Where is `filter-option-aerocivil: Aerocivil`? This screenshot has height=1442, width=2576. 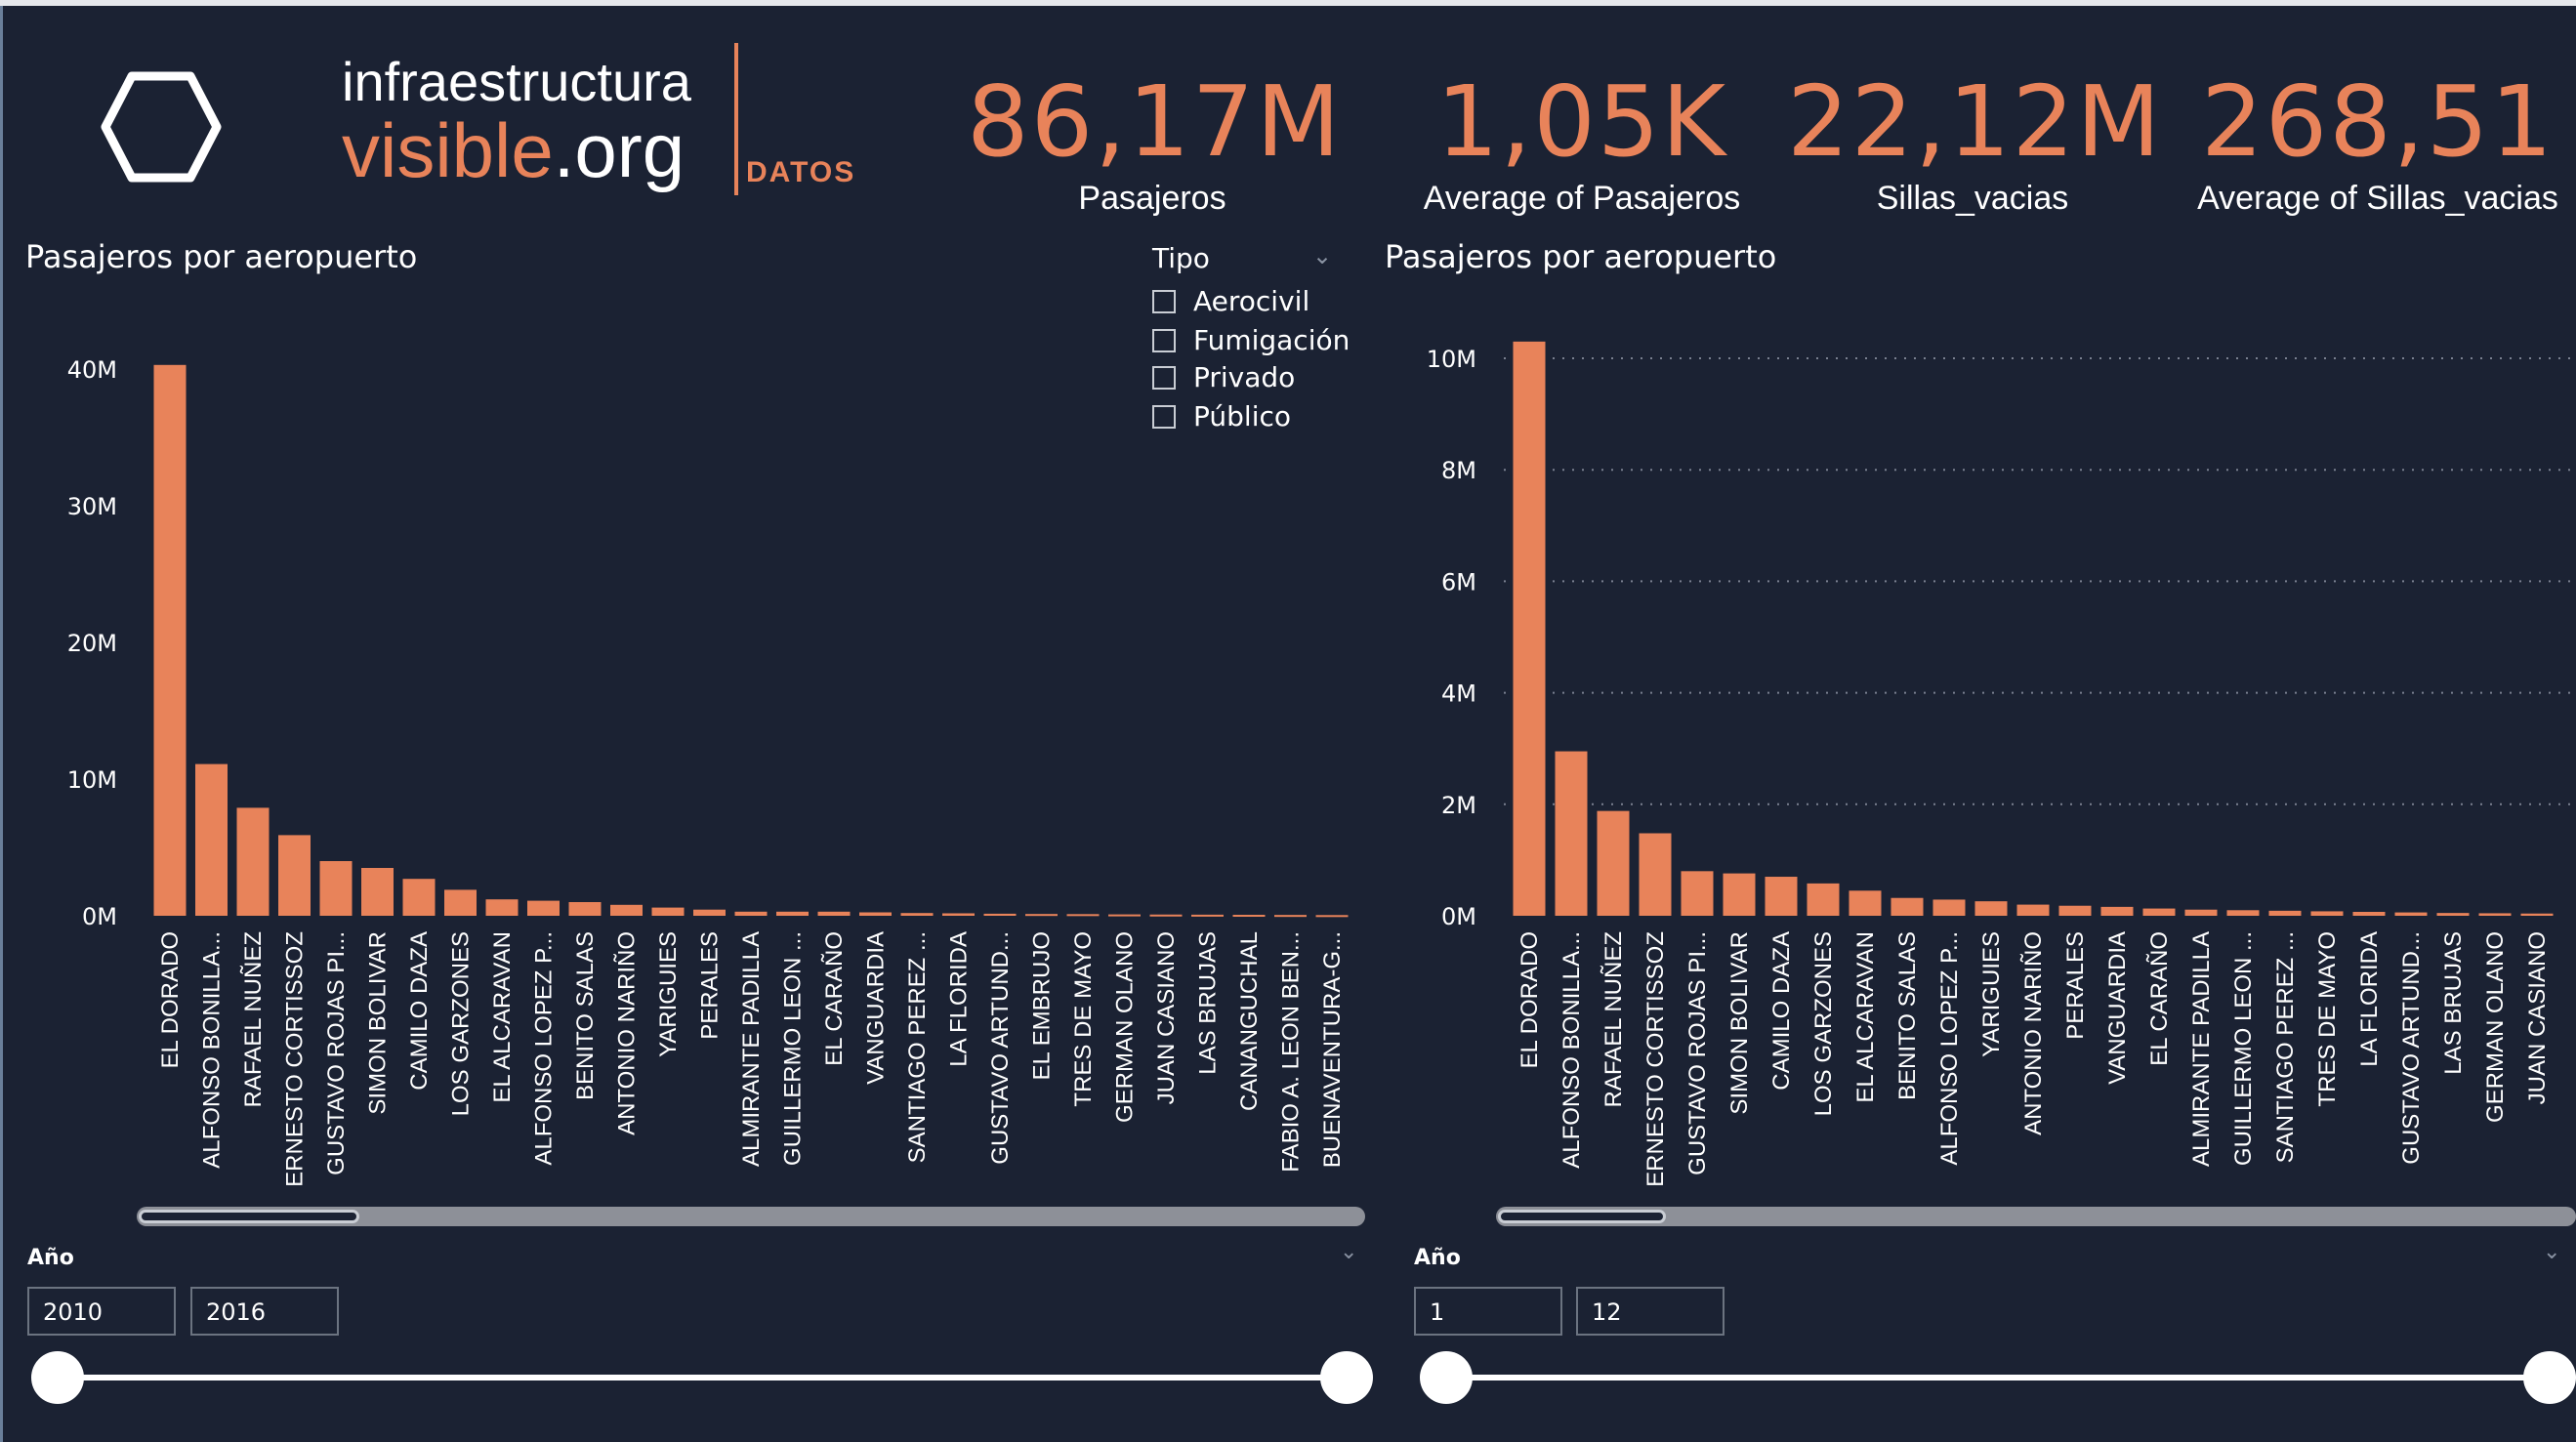
filter-option-aerocivil: Aerocivil is located at coordinates (1230, 301).